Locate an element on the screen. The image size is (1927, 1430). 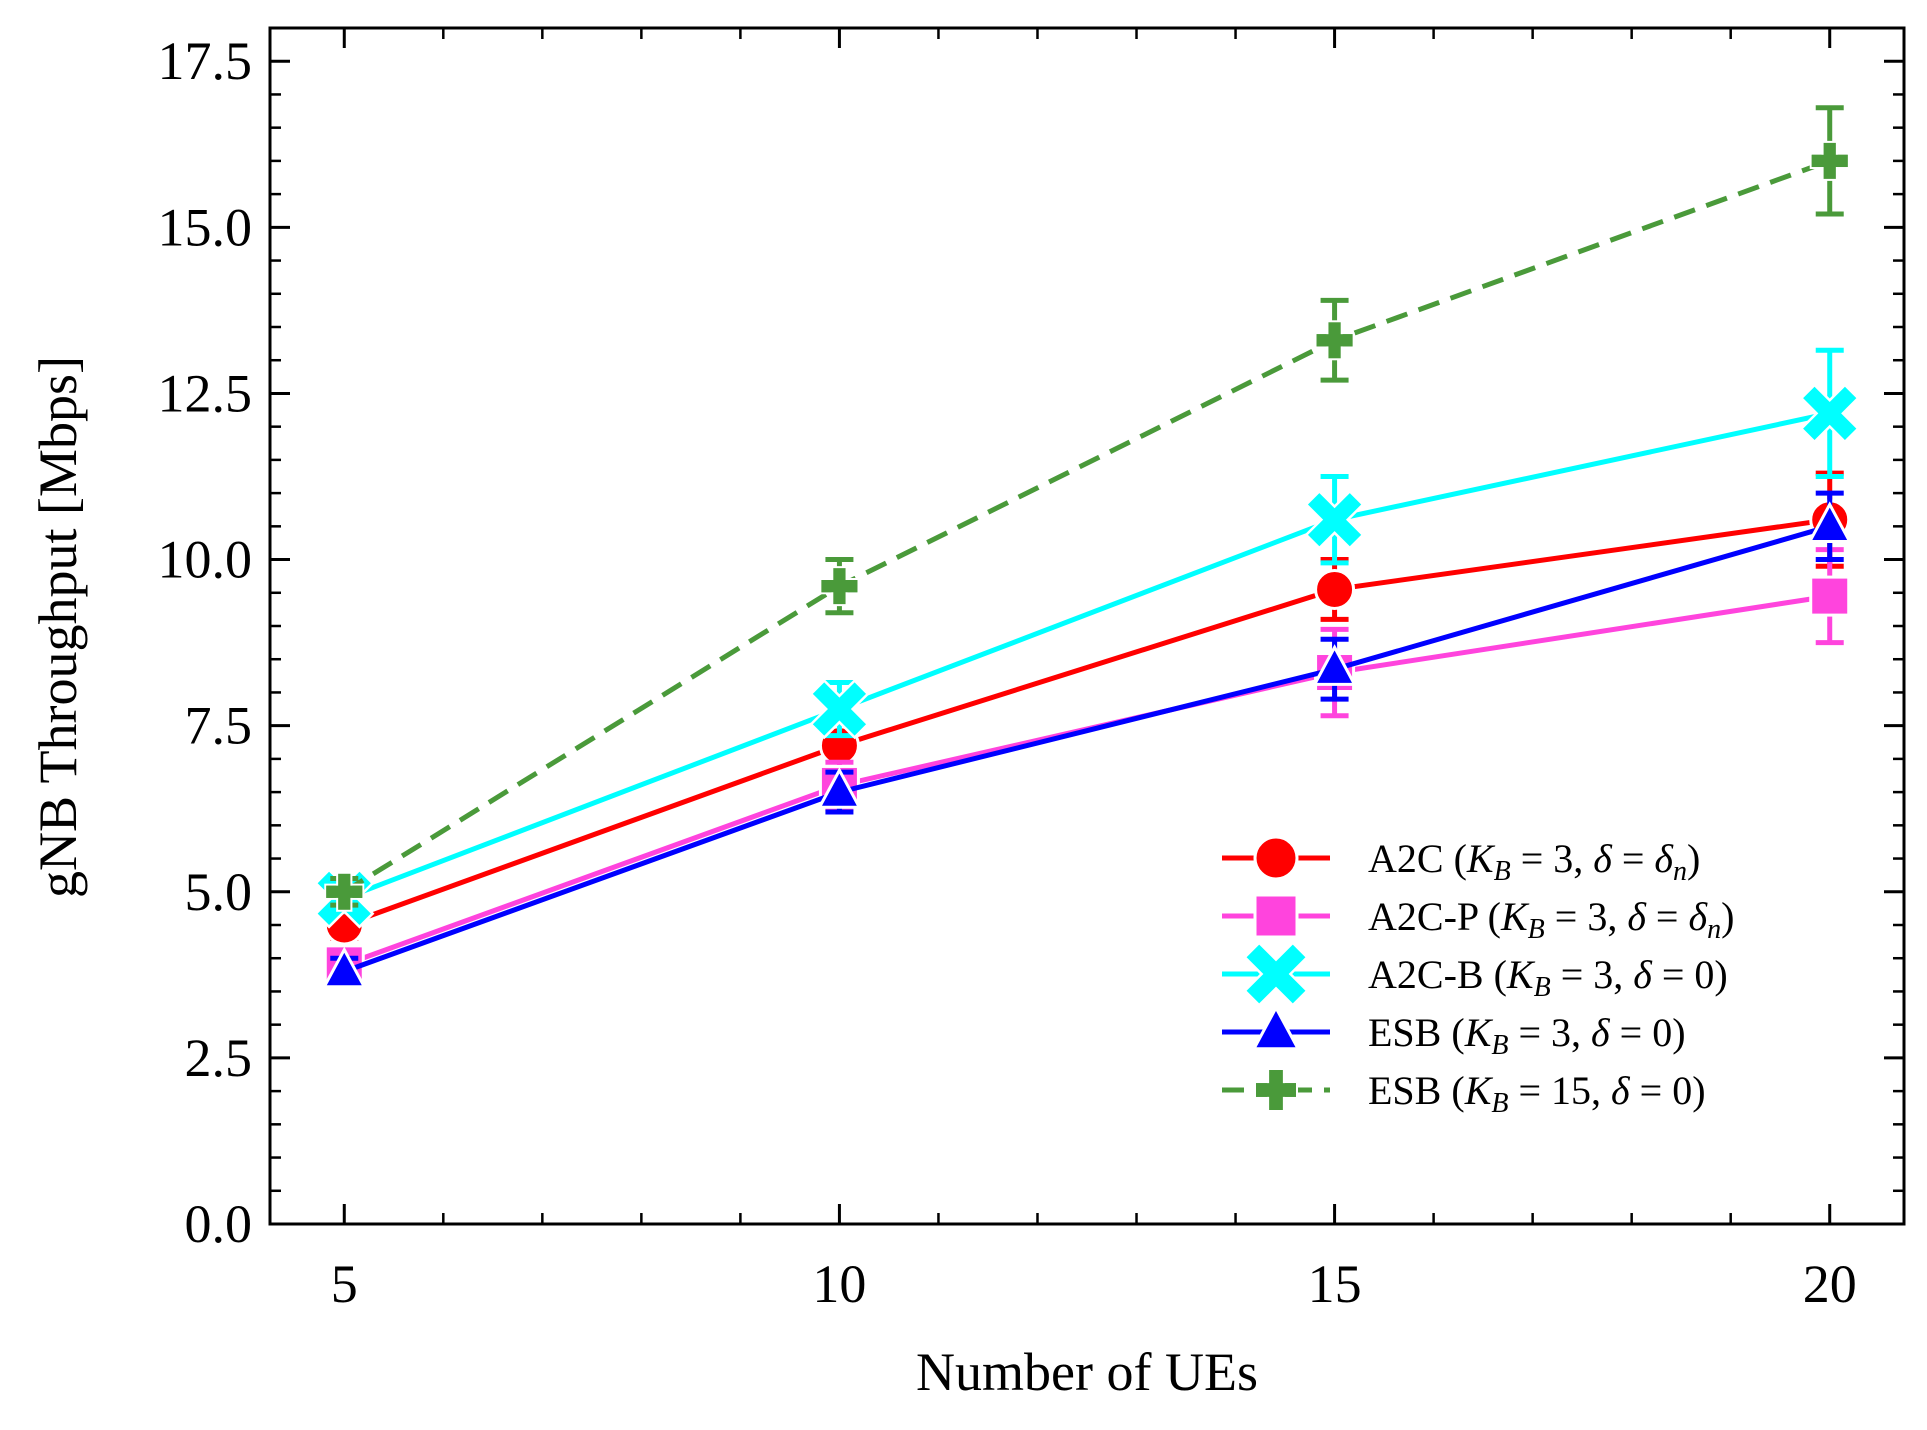
legend-item-1: A2C-P (KB = 3, δ = δn) is located at coordinates (1478, 919).